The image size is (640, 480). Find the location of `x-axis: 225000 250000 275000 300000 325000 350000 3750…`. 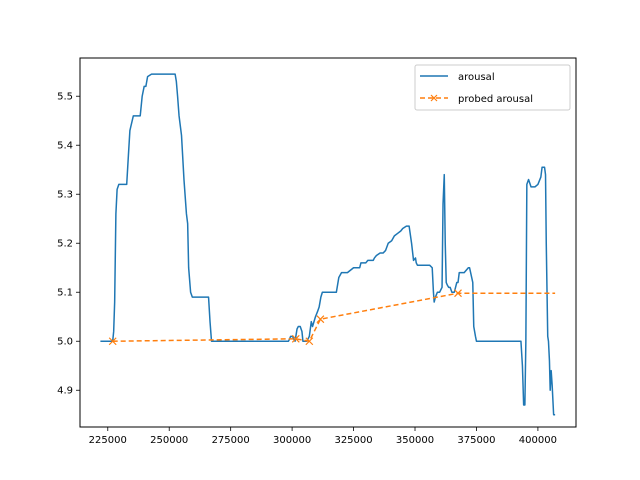

x-axis: 225000 250000 275000 300000 325000 350000 3750… is located at coordinates (323, 436).